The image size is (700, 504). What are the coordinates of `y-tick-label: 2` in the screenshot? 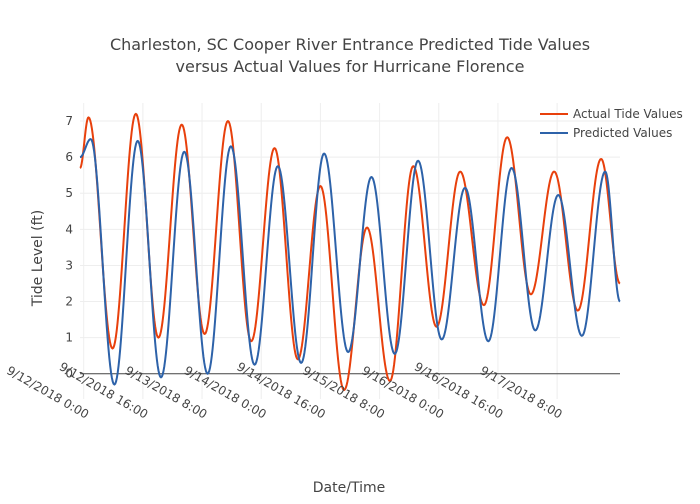 It's located at (69, 302).